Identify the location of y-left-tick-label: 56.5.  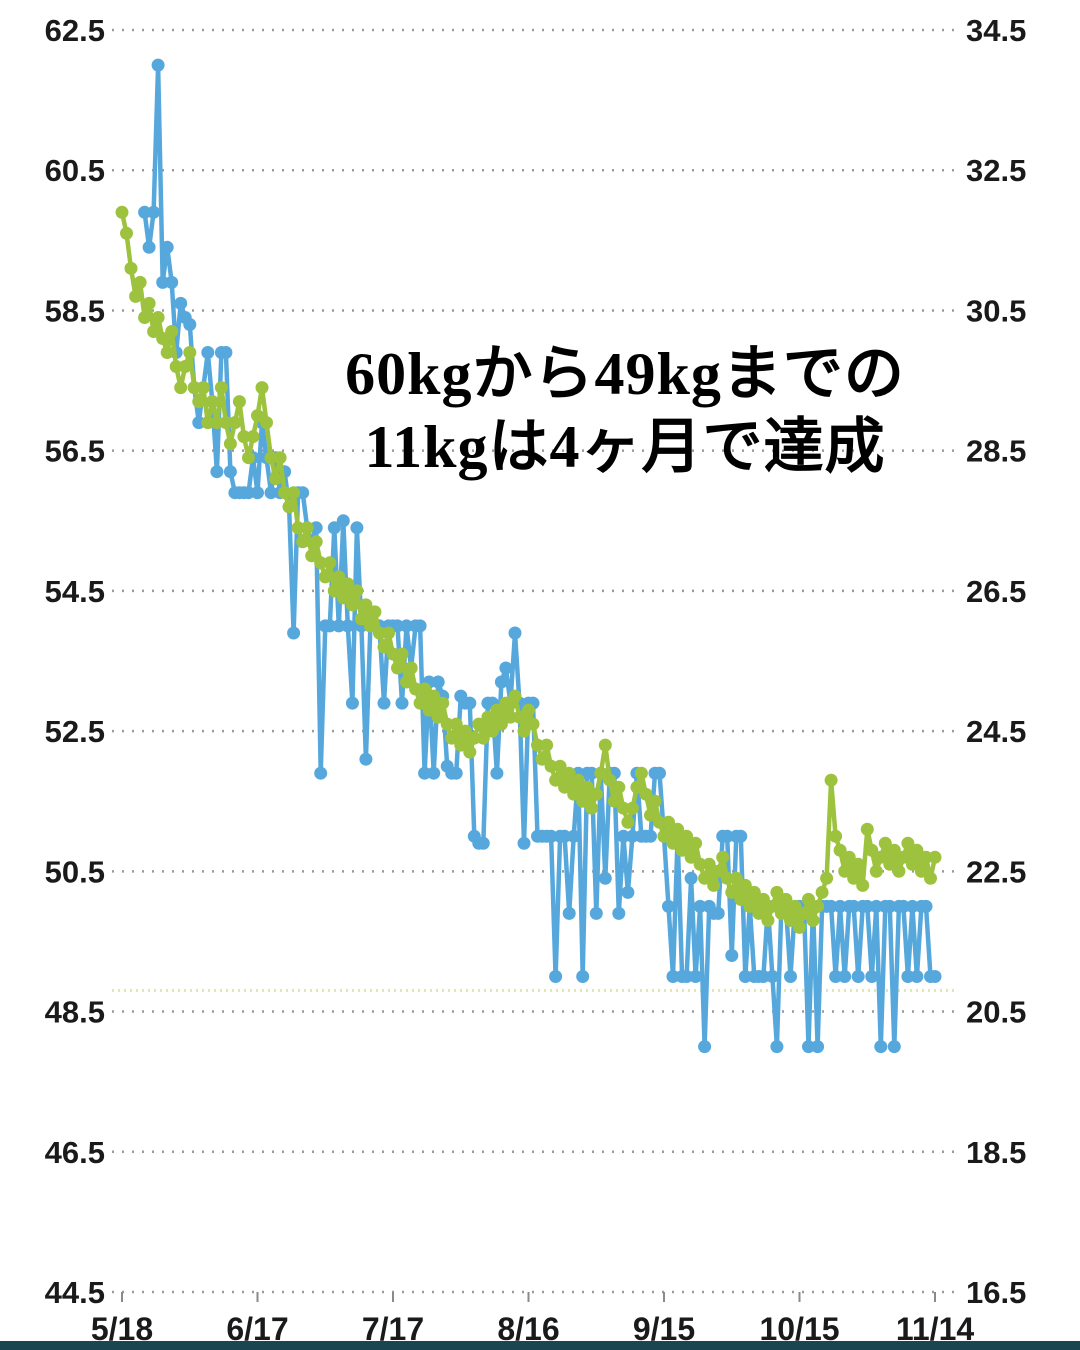
(75, 451).